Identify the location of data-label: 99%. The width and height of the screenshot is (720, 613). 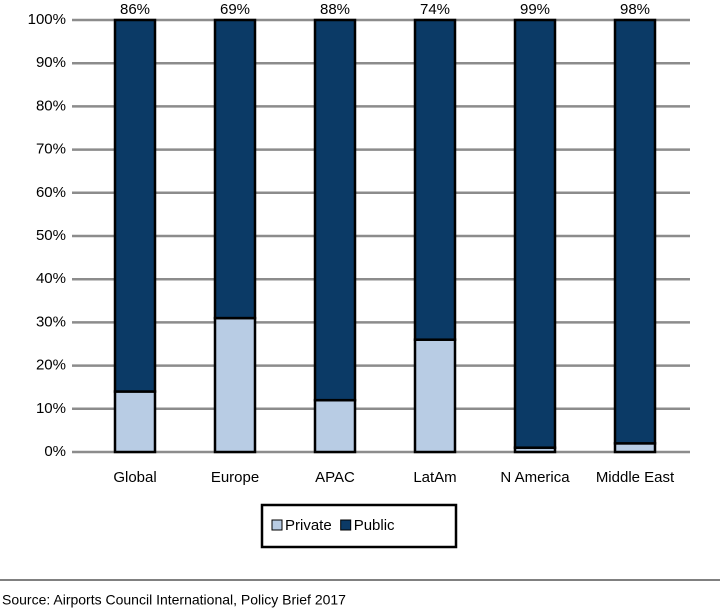
(535, 9).